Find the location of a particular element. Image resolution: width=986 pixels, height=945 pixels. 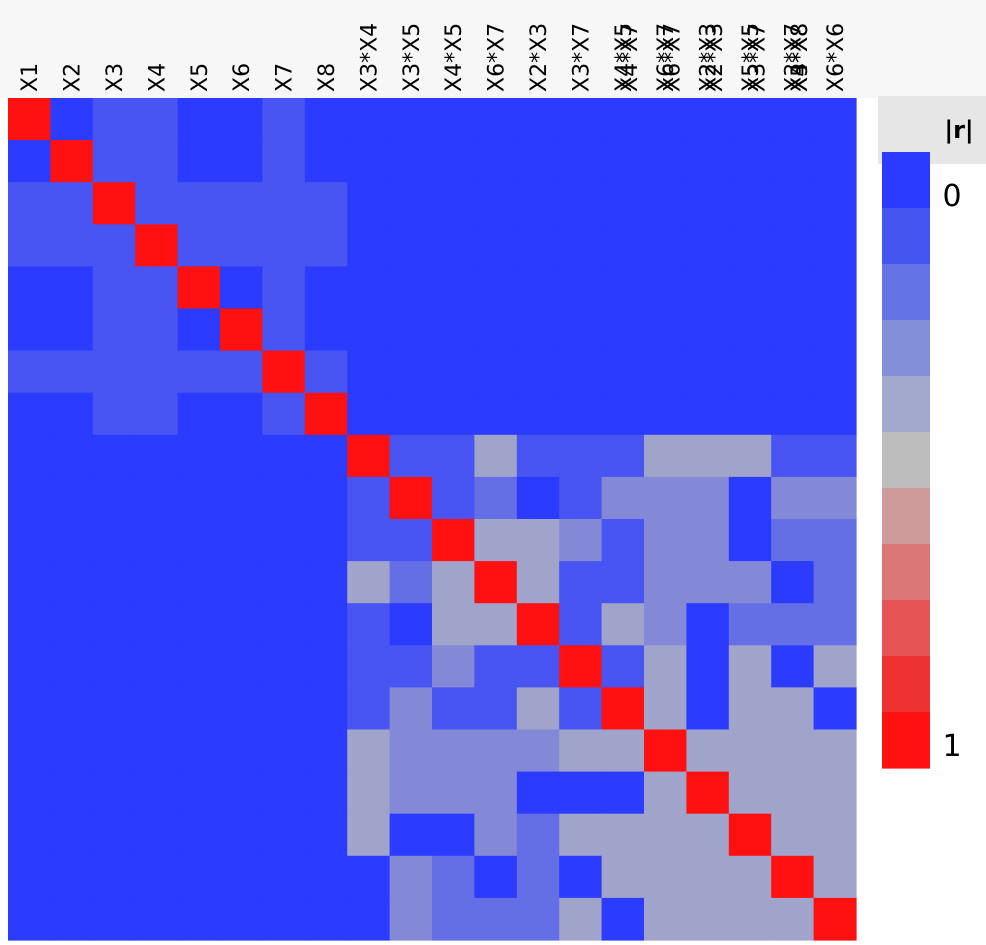

column-tick-label: X5 is located at coordinates (200, 77).